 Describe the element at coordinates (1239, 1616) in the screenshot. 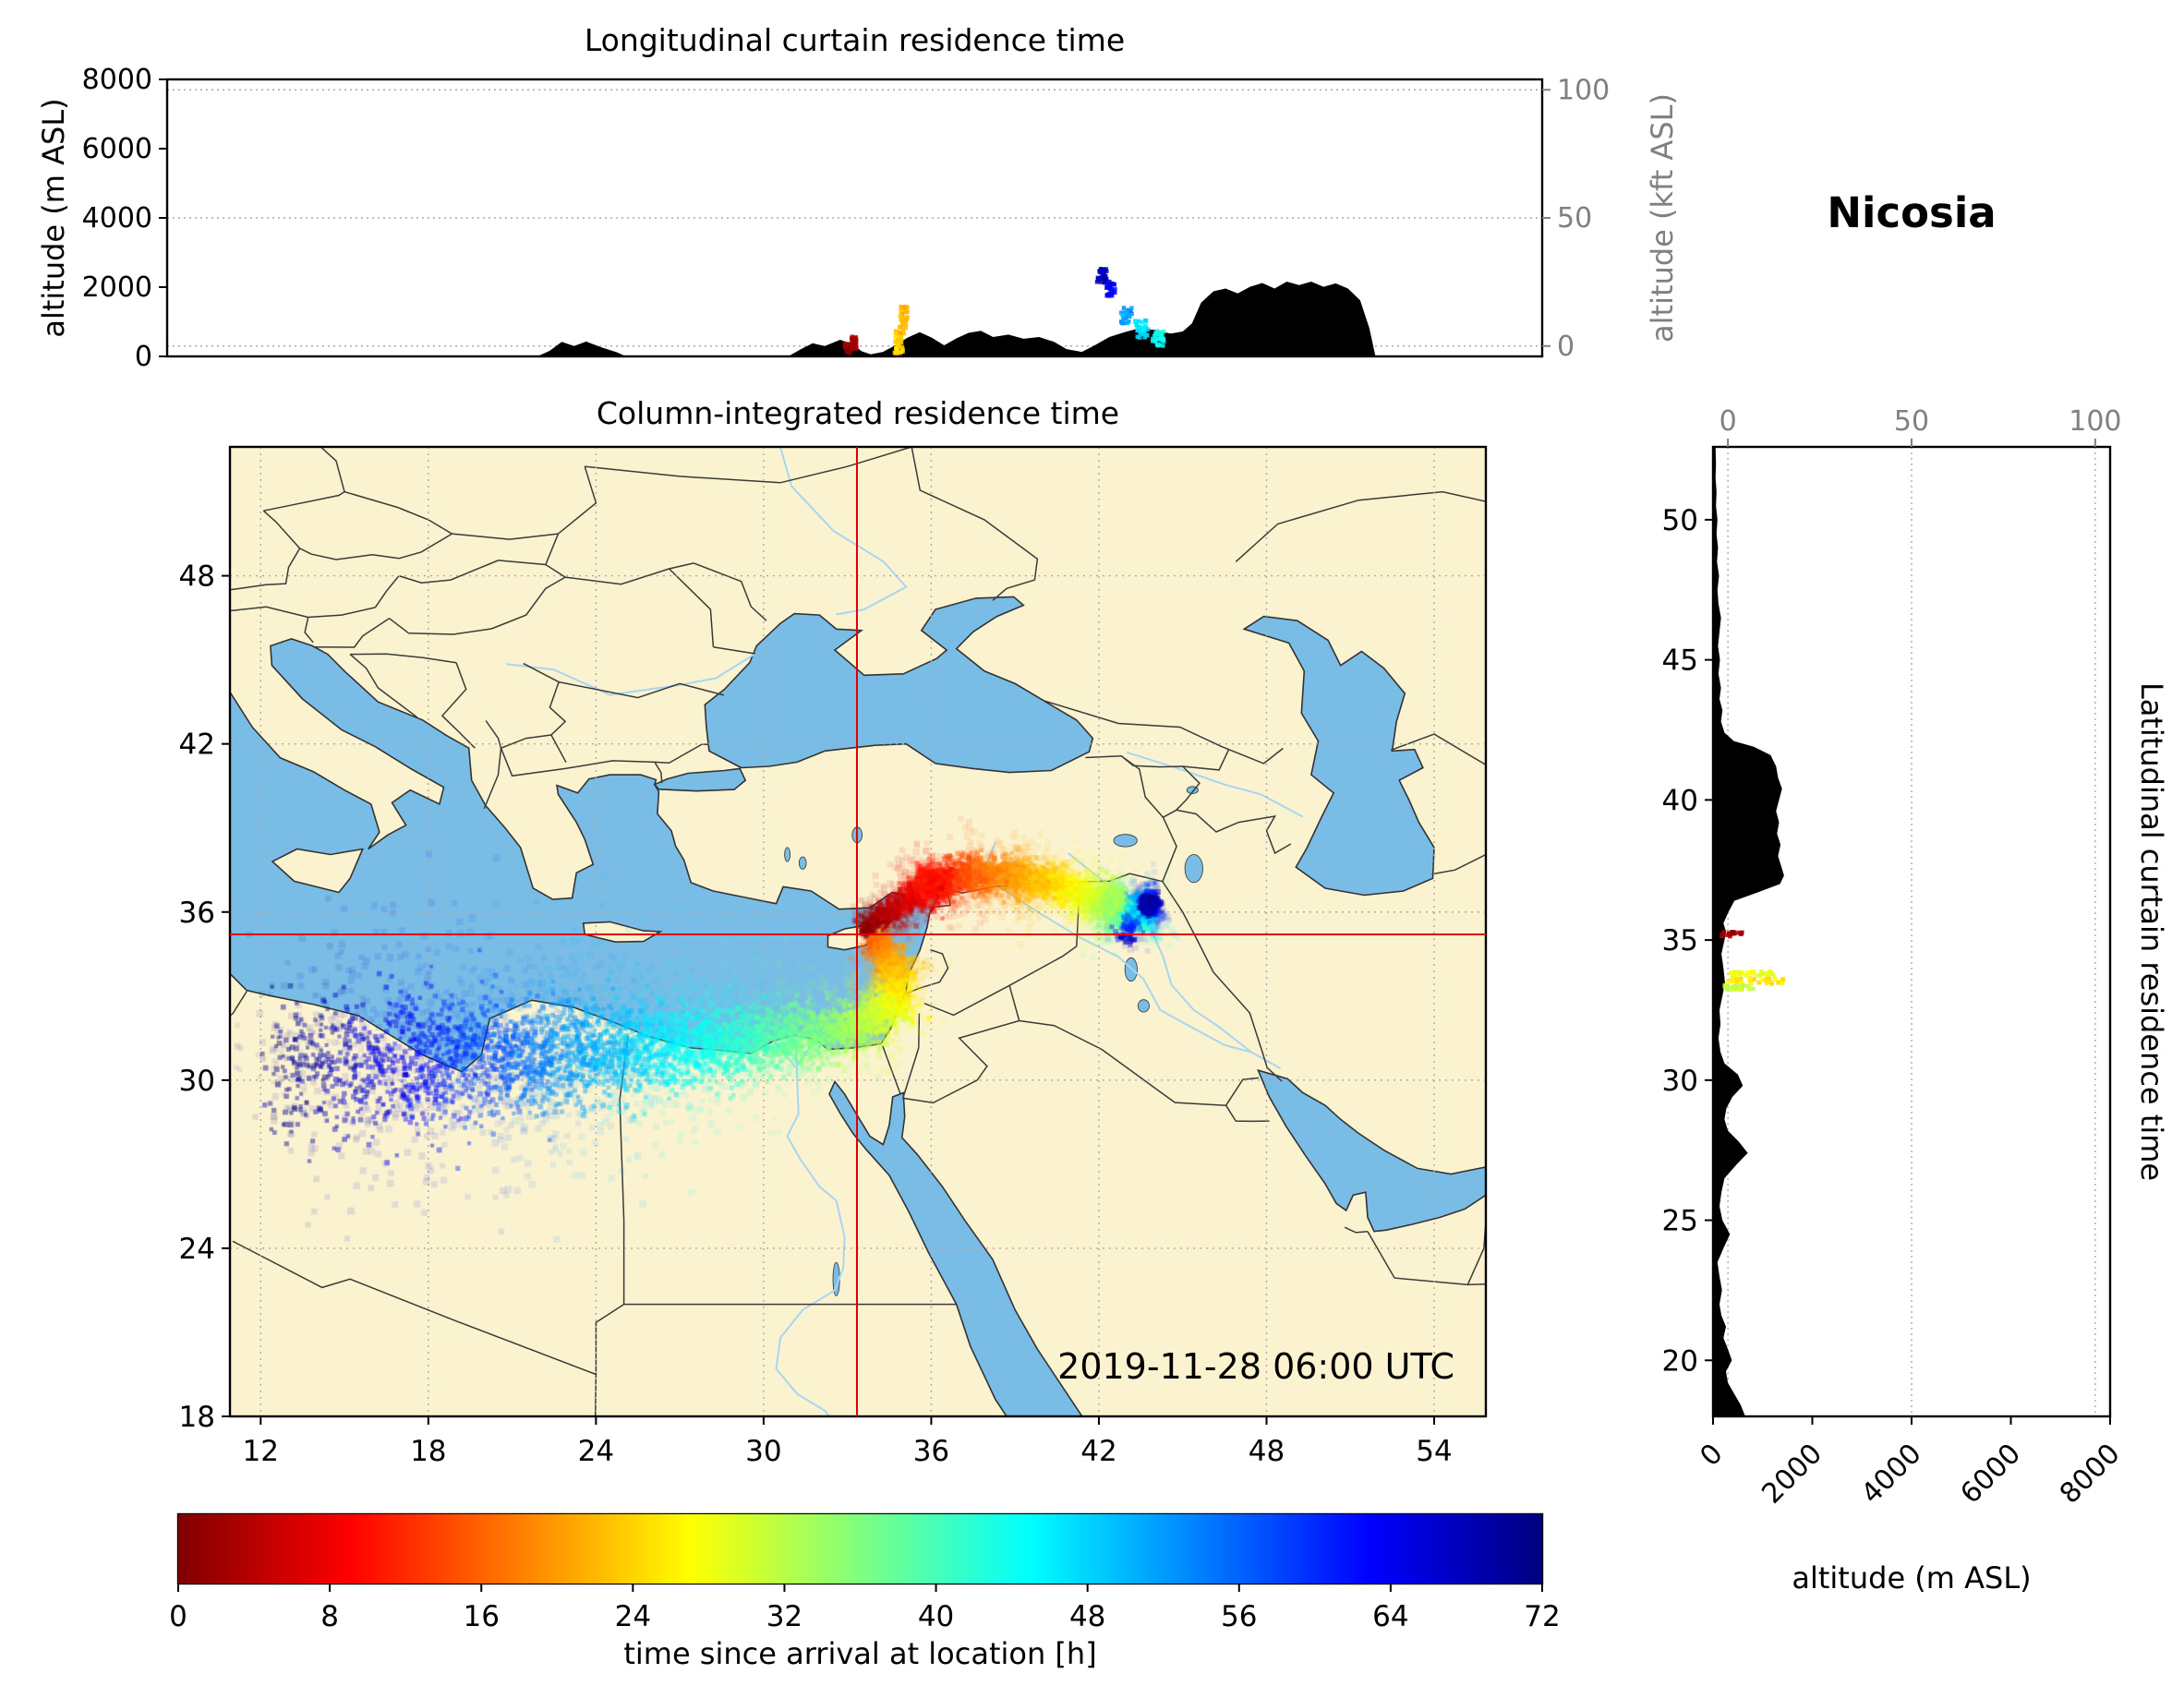

I see `tick-label: 56` at that location.